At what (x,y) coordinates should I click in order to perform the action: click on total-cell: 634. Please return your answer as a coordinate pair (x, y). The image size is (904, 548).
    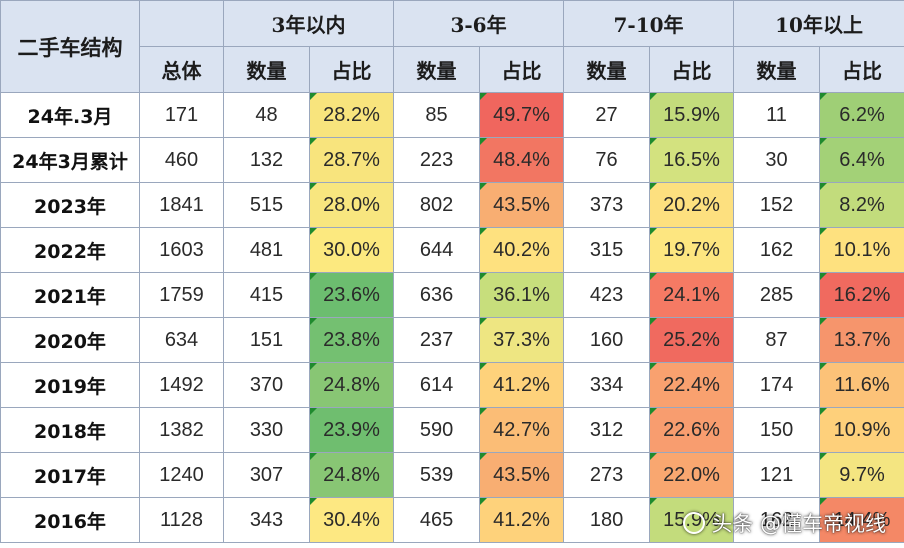
    Looking at the image, I should click on (181, 340).